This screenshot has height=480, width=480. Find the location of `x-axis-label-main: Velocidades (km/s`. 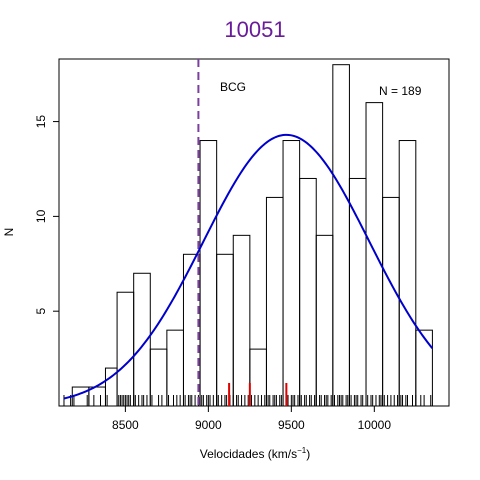

x-axis-label-main: Velocidades (km/s is located at coordinates (248, 454).